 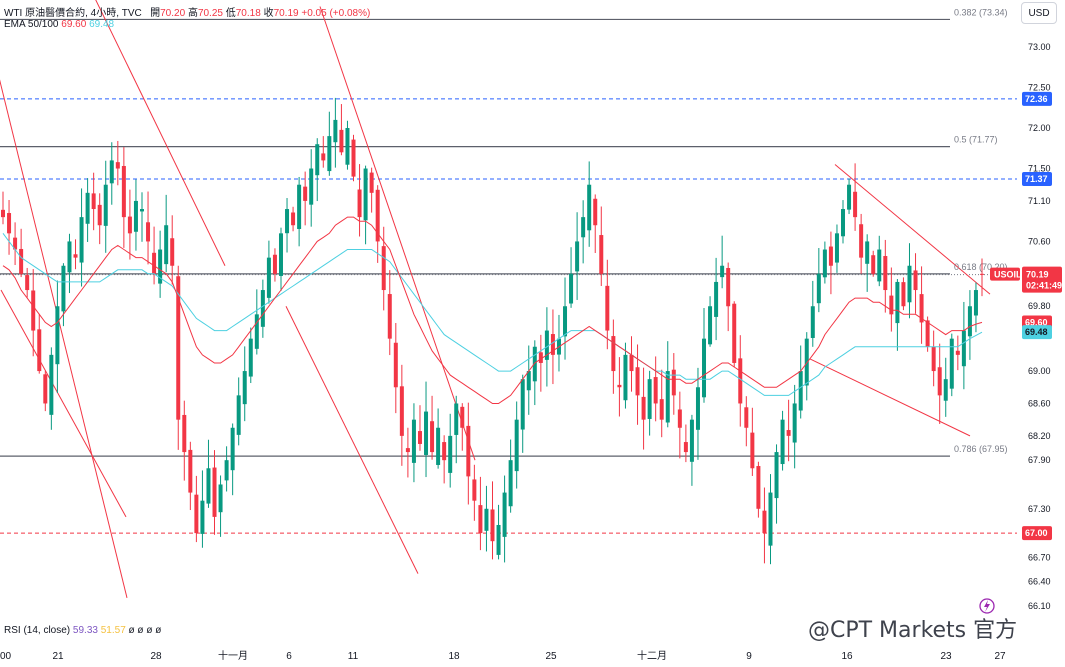 What do you see at coordinates (1039, 128) in the screenshot?
I see `price-tick: 72.00` at bounding box center [1039, 128].